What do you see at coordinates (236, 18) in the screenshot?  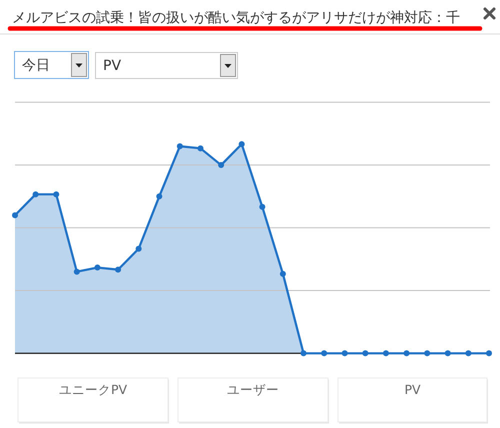 I see `title: メルアビスの試乗！皆の扱いが酷い気がするがアリサだけが神対応：千` at bounding box center [236, 18].